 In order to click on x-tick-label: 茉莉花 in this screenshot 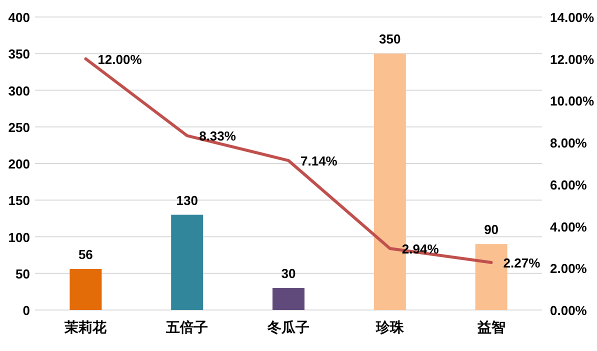, I will do `click(86, 327)`.